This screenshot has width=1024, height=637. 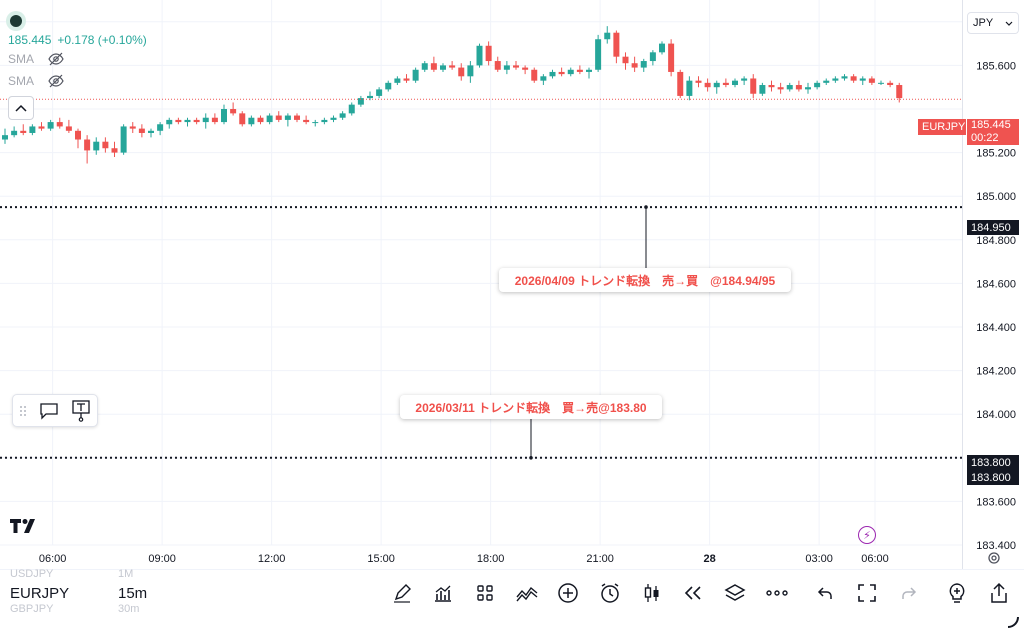 What do you see at coordinates (81, 410) in the screenshot?
I see `text-pin-icon` at bounding box center [81, 410].